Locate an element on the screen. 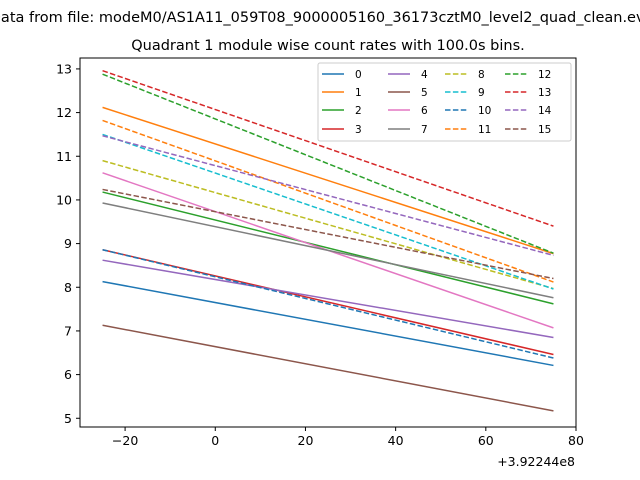  legend-label-6: 6 is located at coordinates (424, 111).